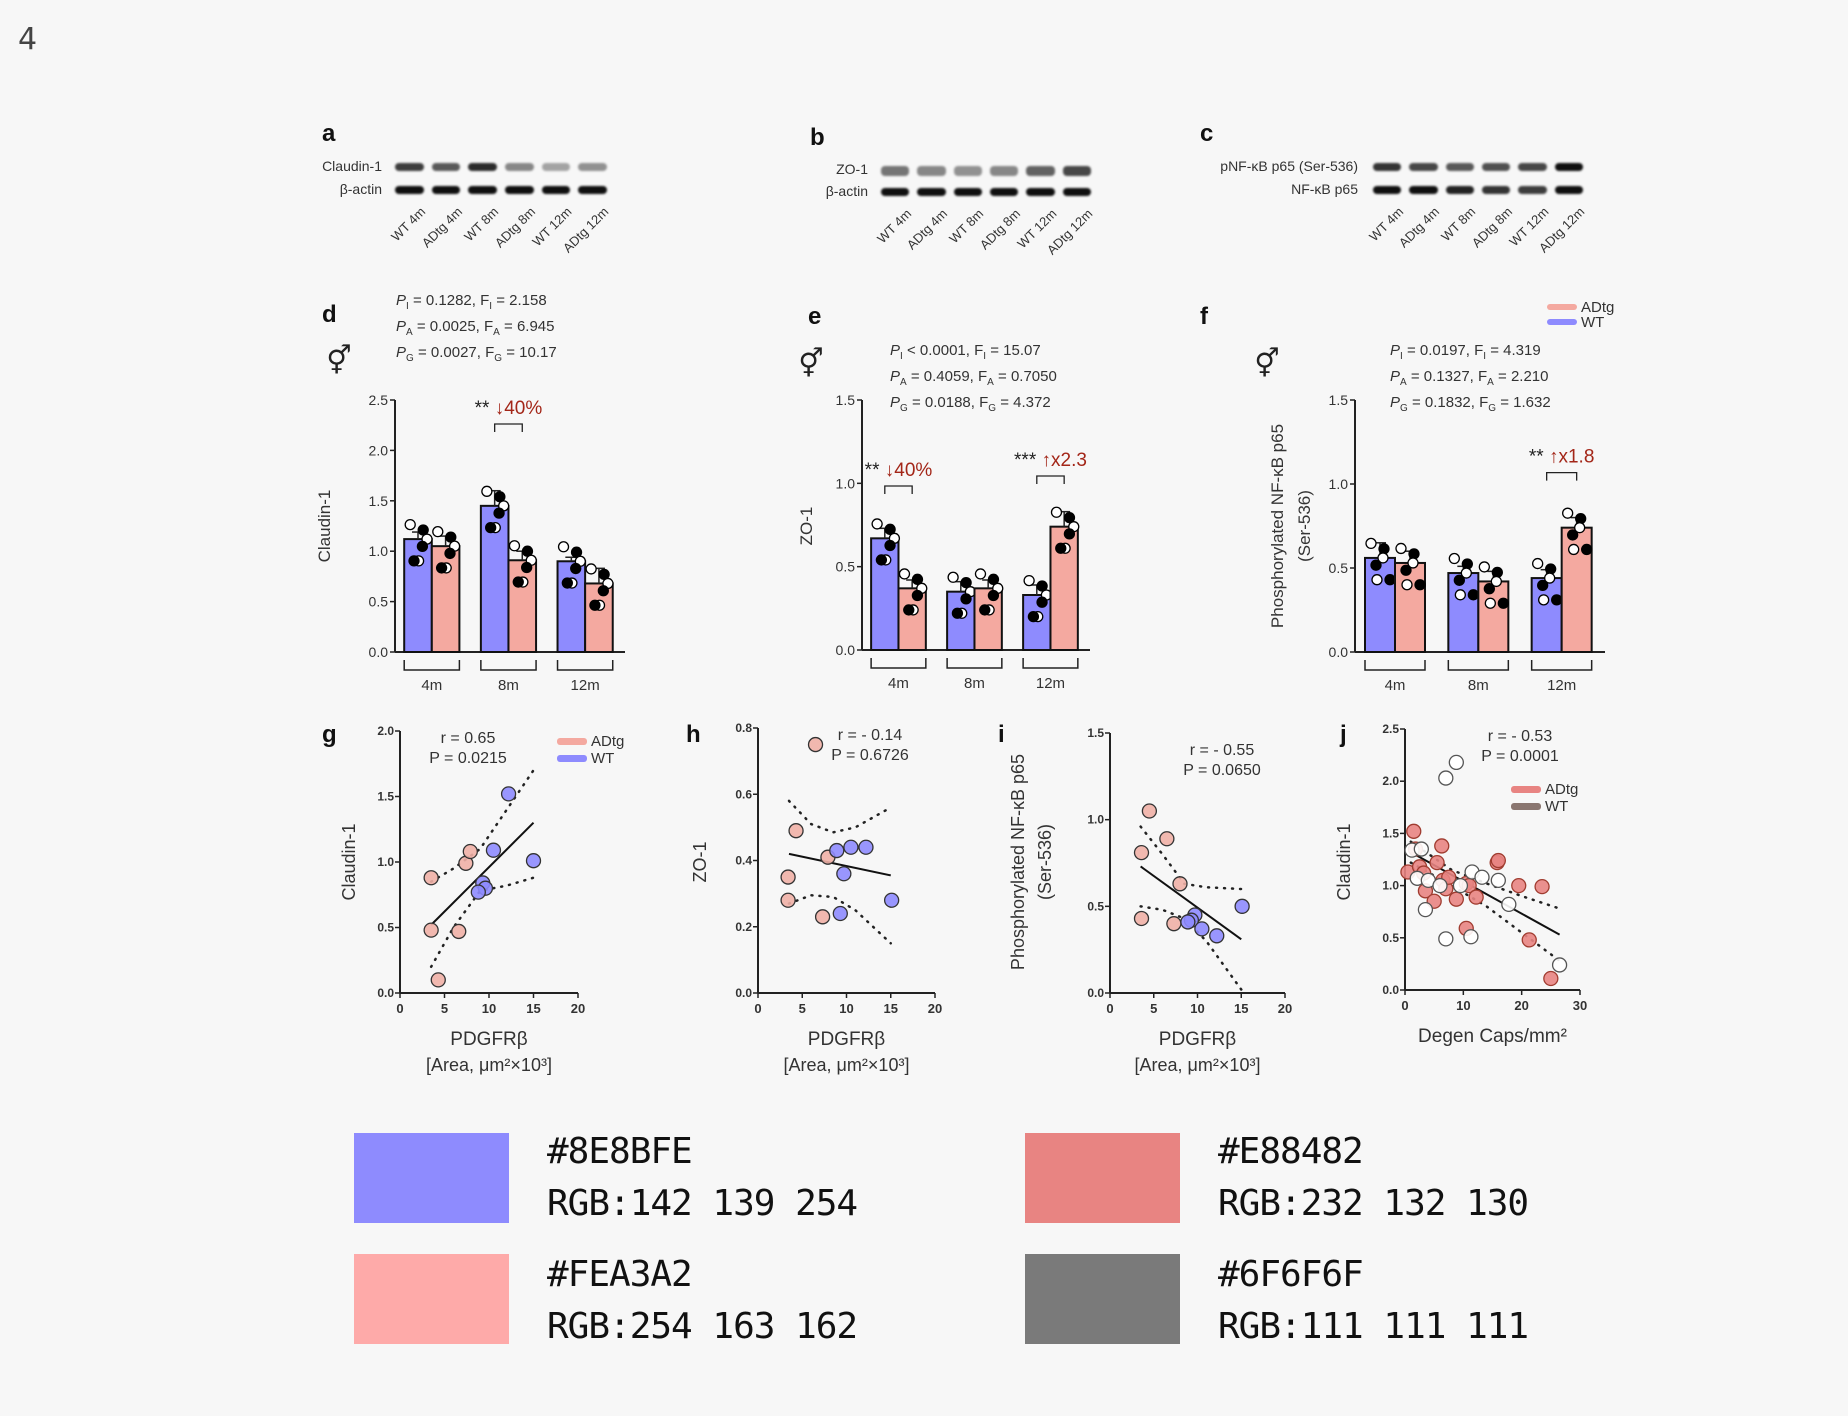 The height and width of the screenshot is (1416, 1848). What do you see at coordinates (620, 1151) in the screenshot?
I see `swatch-hex: #8E8BFE` at bounding box center [620, 1151].